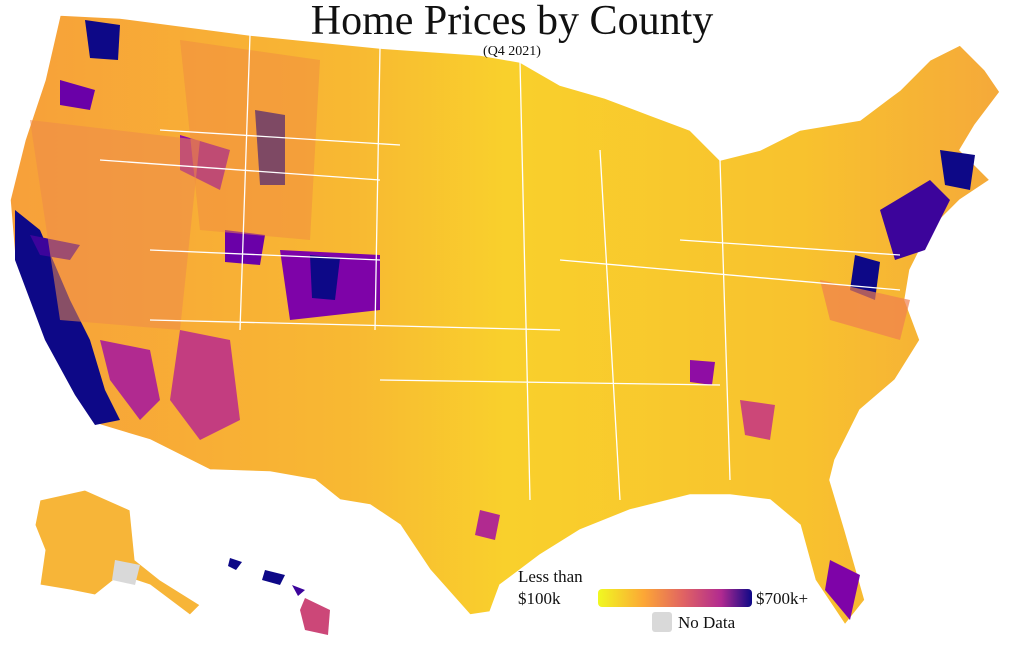 The image size is (1024, 645). What do you see at coordinates (707, 622) in the screenshot?
I see `legend-no-data-label: No Data` at bounding box center [707, 622].